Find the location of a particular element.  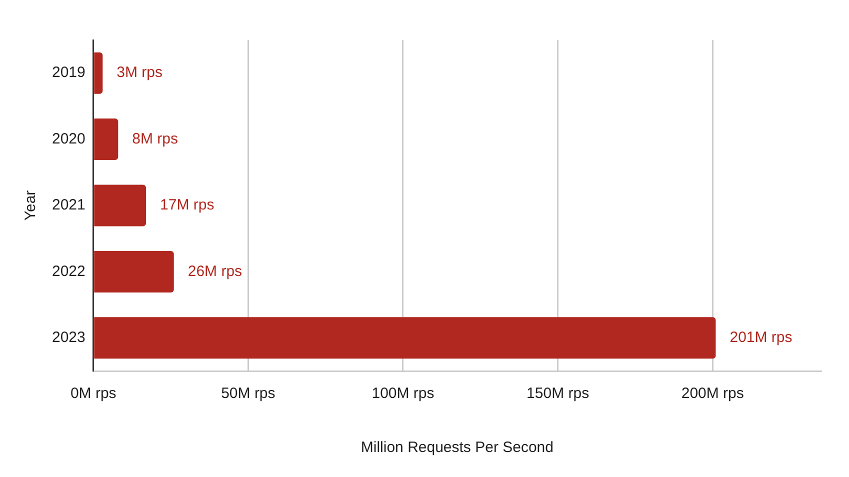

y-tick-label: 2022 is located at coordinates (69, 271).